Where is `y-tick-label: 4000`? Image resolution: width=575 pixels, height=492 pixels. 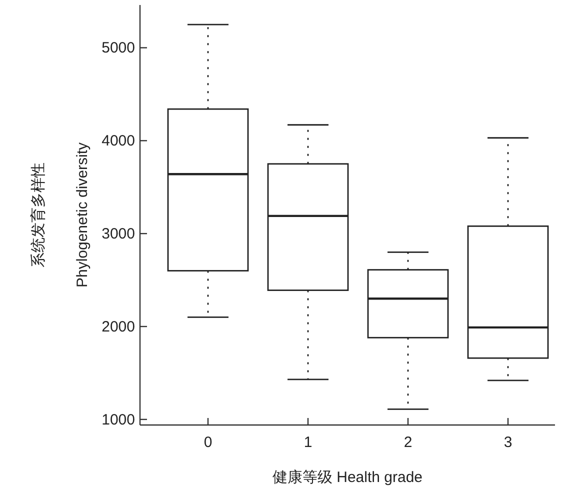 y-tick-label: 4000 is located at coordinates (118, 141).